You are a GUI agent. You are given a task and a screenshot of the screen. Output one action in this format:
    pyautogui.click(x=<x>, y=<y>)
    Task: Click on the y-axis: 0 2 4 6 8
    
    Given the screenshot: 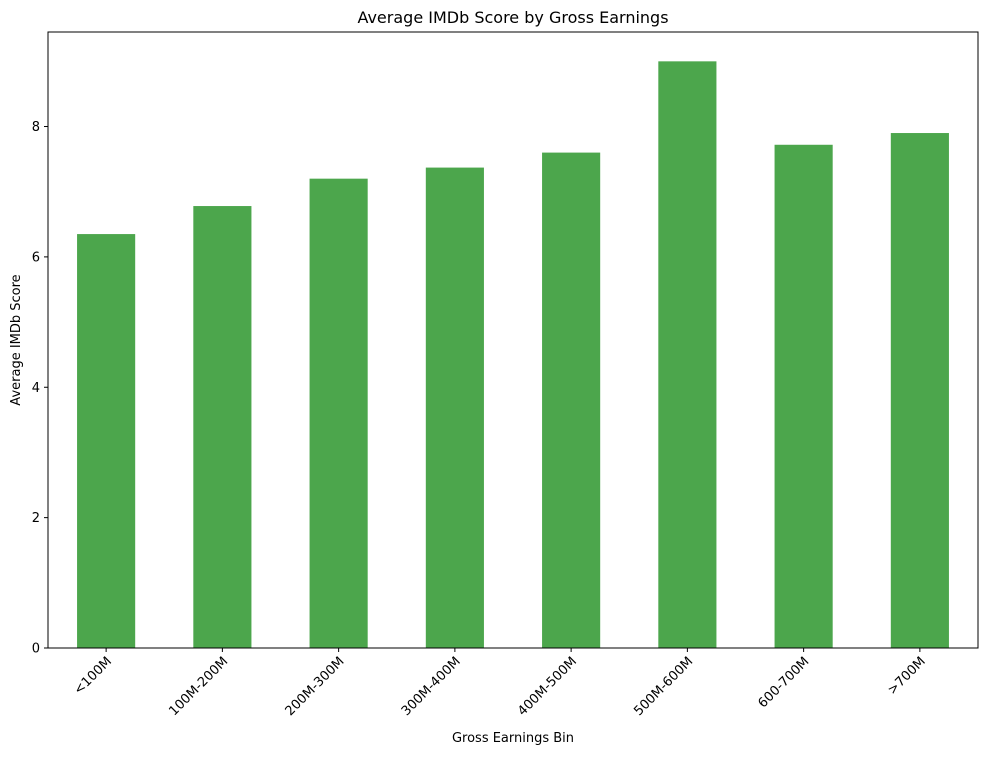 What is the action you would take?
    pyautogui.click(x=40, y=388)
    